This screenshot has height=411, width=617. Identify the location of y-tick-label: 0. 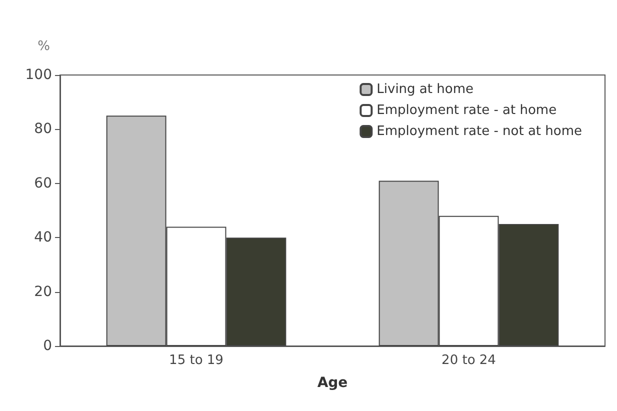
(47, 346).